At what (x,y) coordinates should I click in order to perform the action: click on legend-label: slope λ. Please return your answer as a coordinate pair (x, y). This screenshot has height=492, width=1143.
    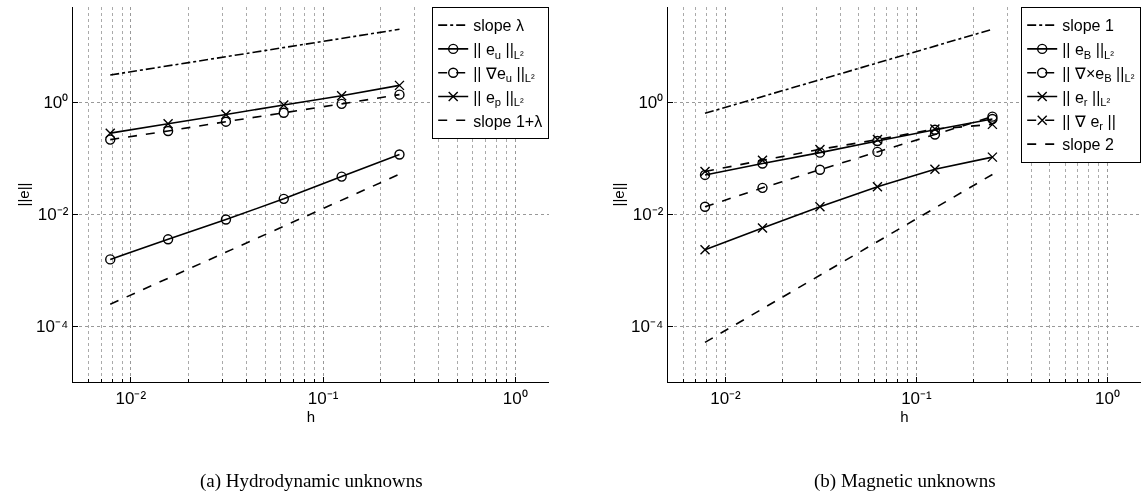
    Looking at the image, I should click on (498, 26).